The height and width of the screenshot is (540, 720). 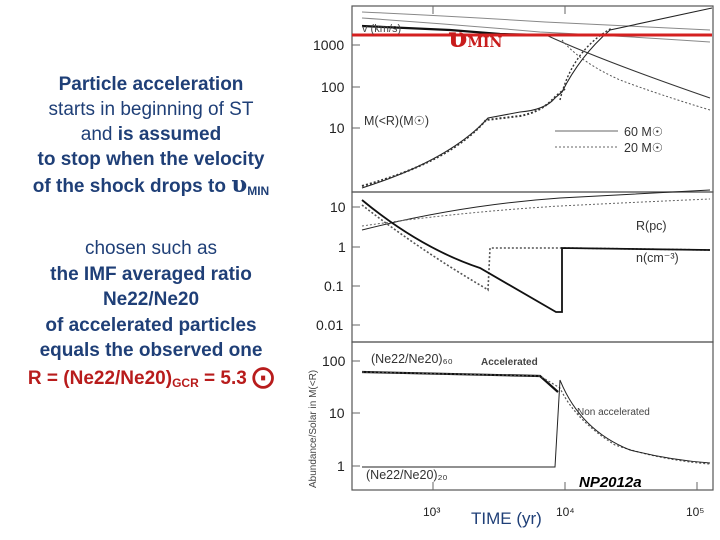 I want to click on p1-line2: starts in beginning of ST, so click(x=151, y=109).